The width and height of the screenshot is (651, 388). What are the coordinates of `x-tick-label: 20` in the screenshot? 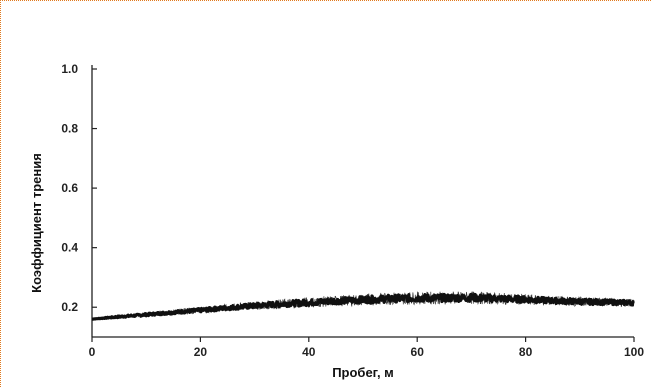 It's located at (201, 352).